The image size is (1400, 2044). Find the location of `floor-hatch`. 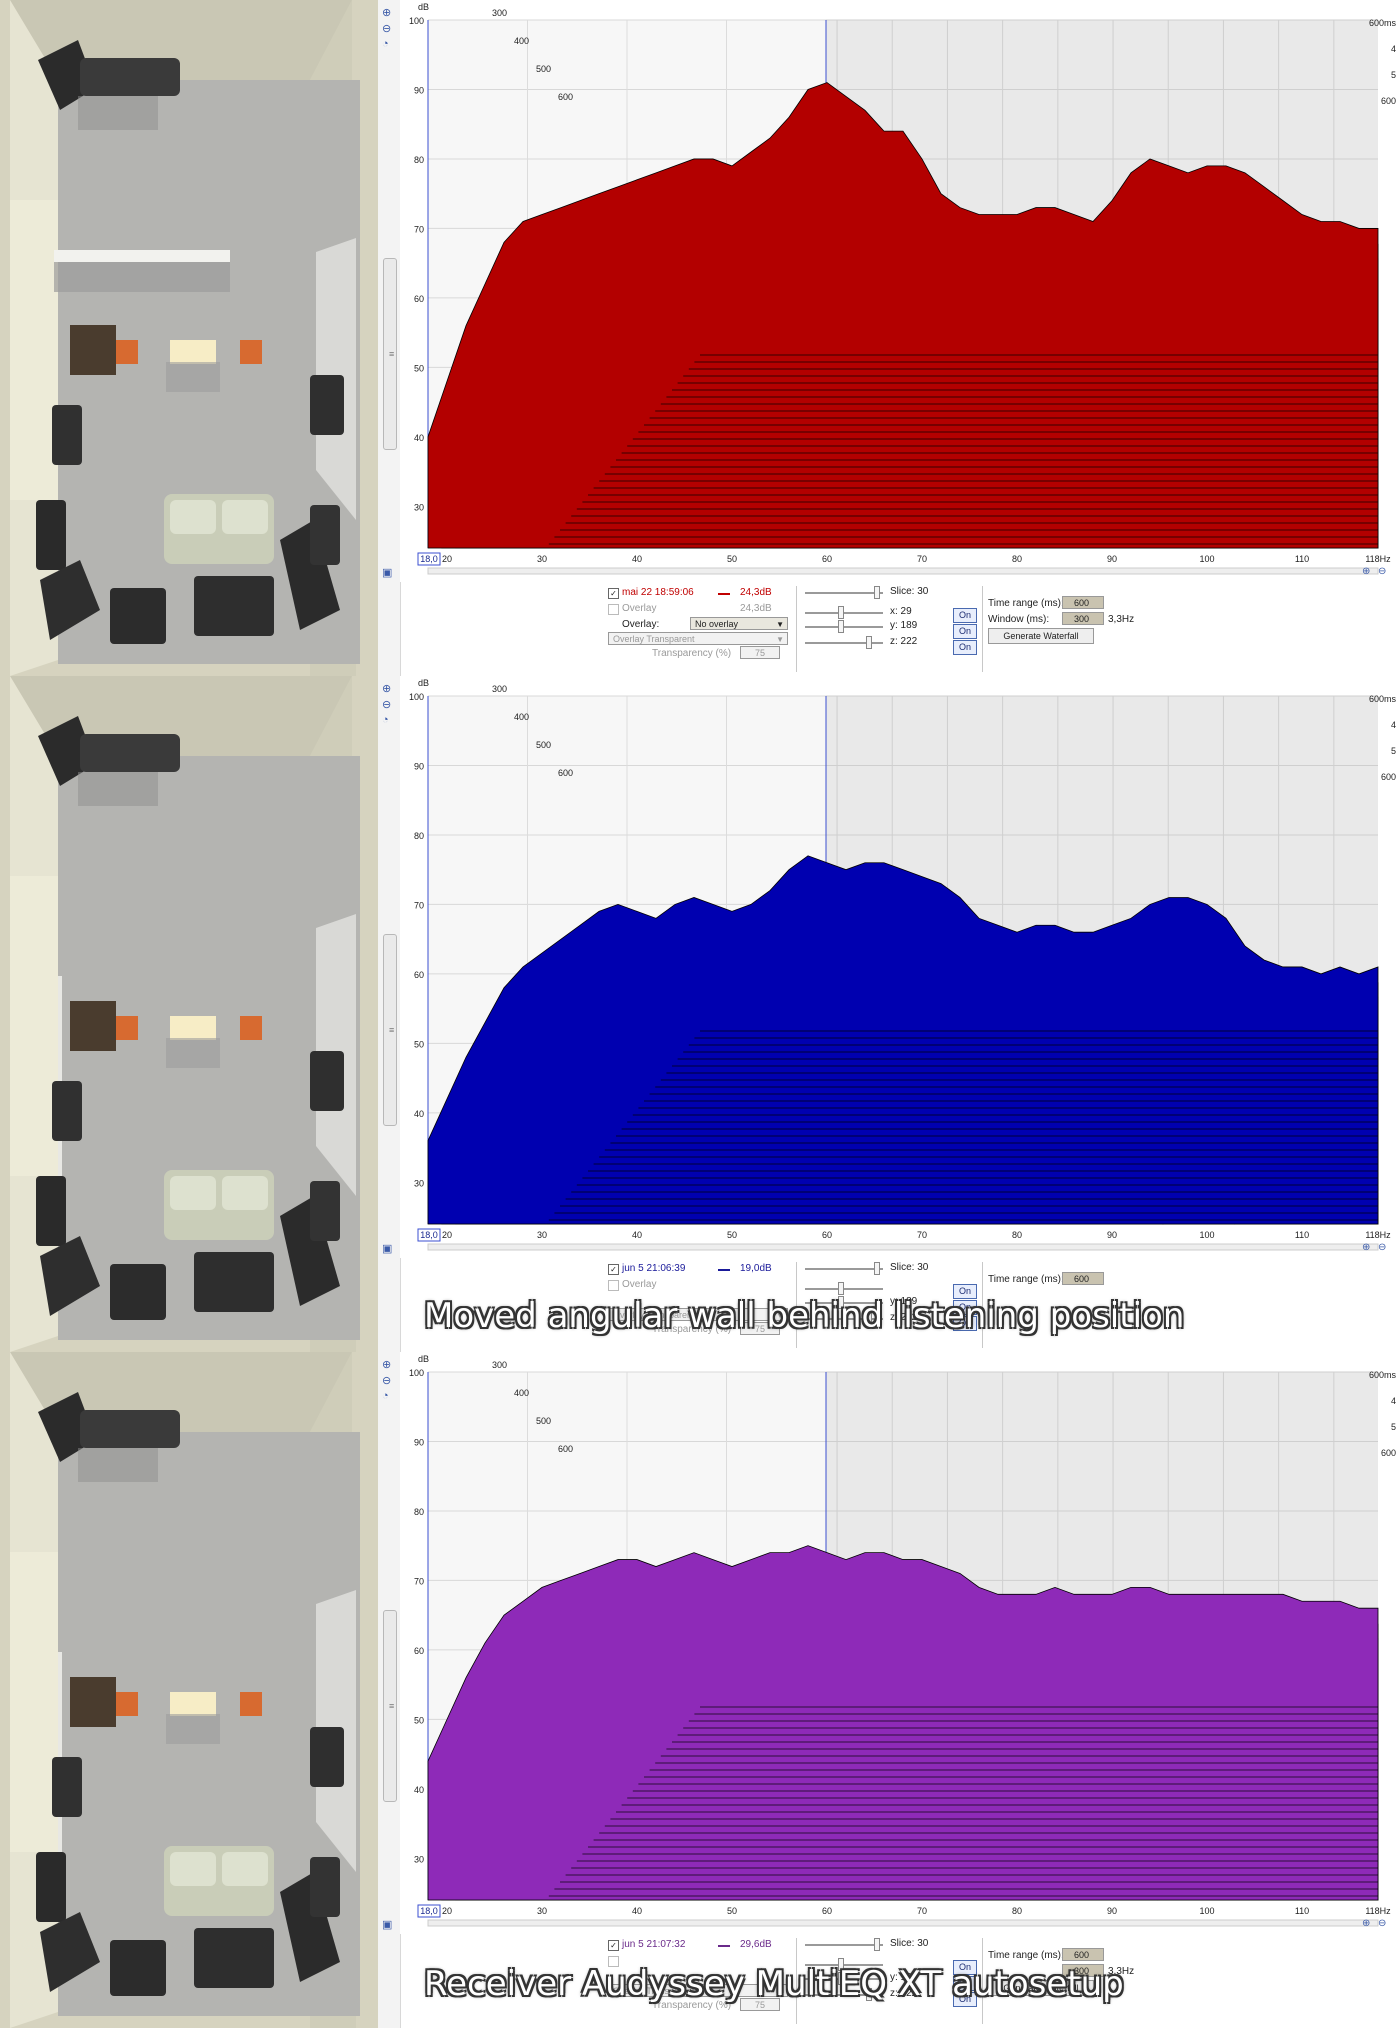

floor-hatch is located at coordinates (963, 1125).